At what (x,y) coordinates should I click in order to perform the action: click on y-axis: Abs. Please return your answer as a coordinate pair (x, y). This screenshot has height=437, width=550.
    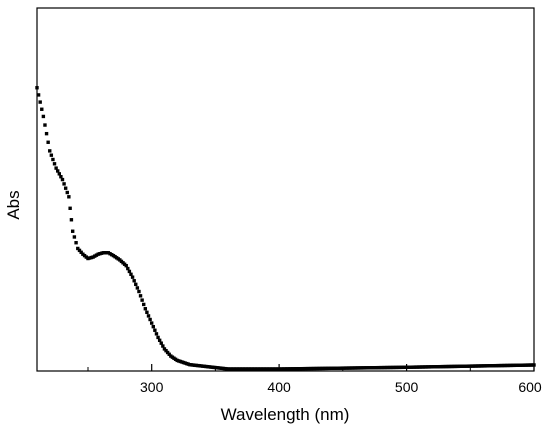
    Looking at the image, I should click on (13, 204).